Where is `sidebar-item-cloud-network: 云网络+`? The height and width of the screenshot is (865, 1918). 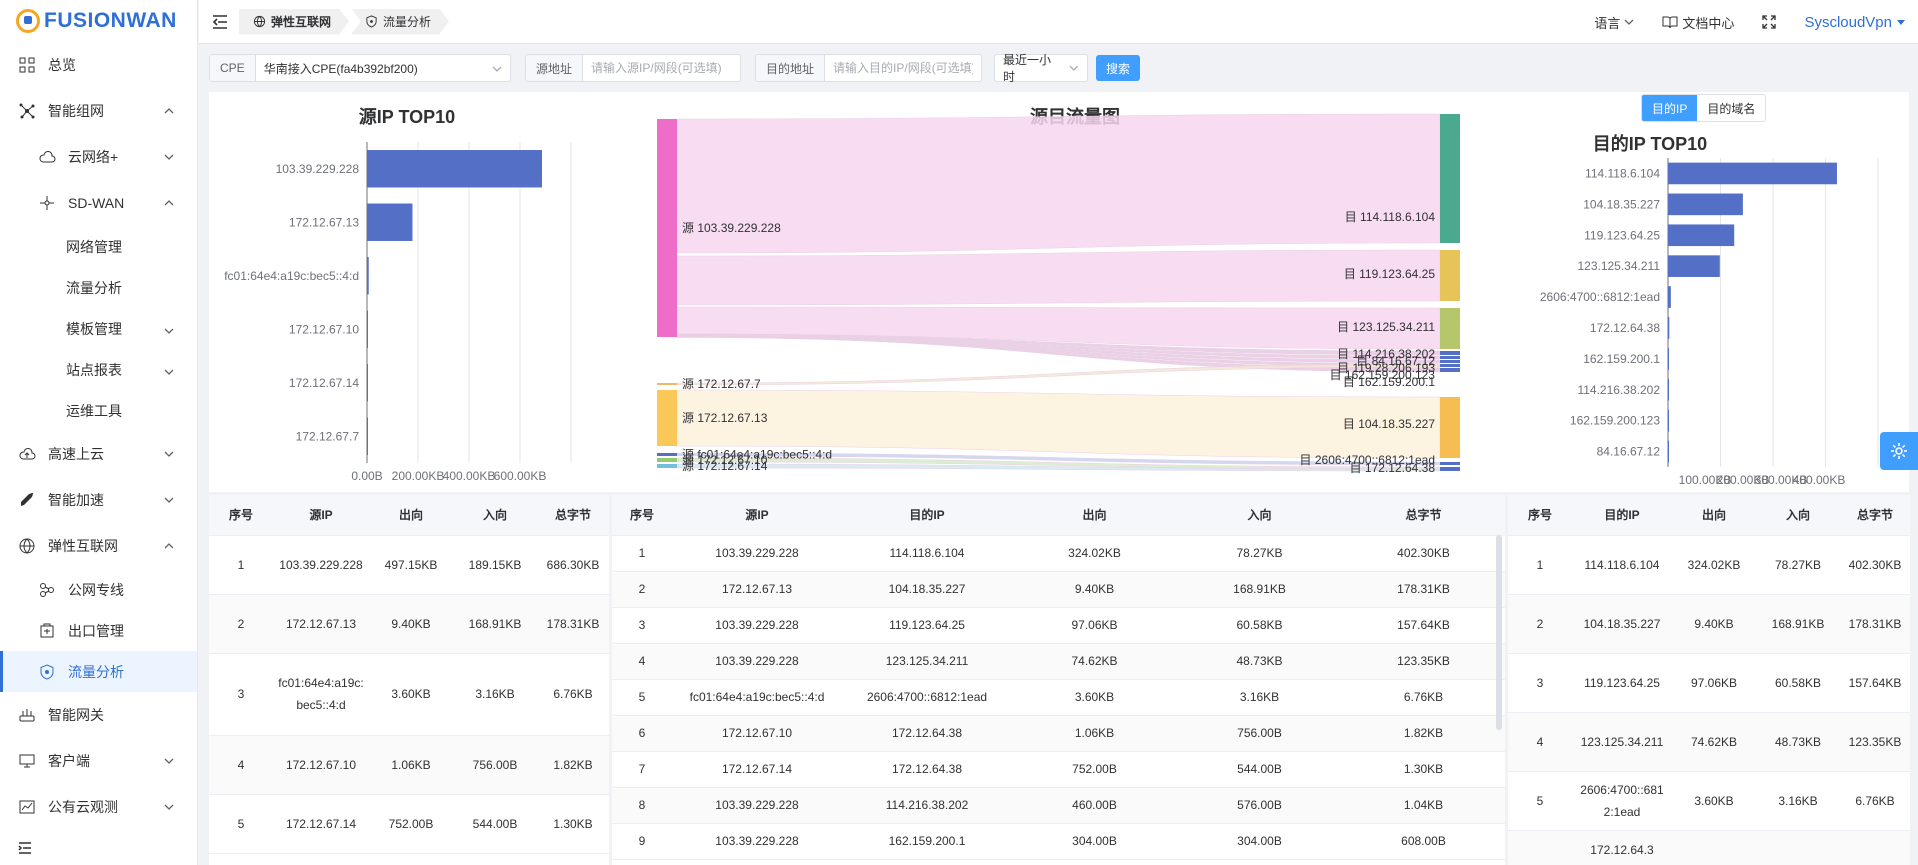 sidebar-item-cloud-network: 云网络+ is located at coordinates (98, 157).